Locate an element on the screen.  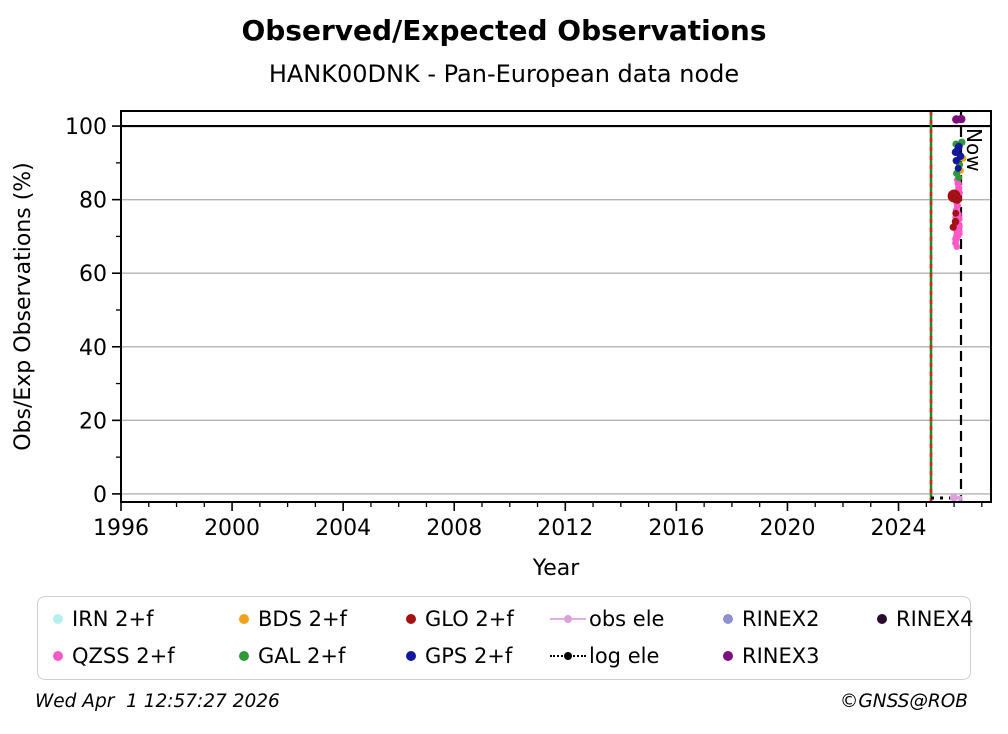
legend-item-qzss-2+f: QZSS 2+f is located at coordinates (107, 656).